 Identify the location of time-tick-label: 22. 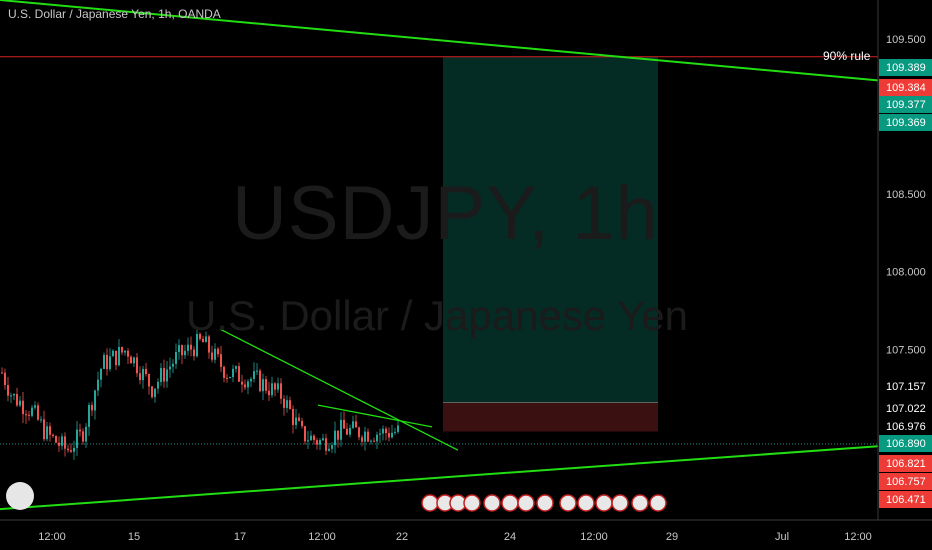
(402, 537).